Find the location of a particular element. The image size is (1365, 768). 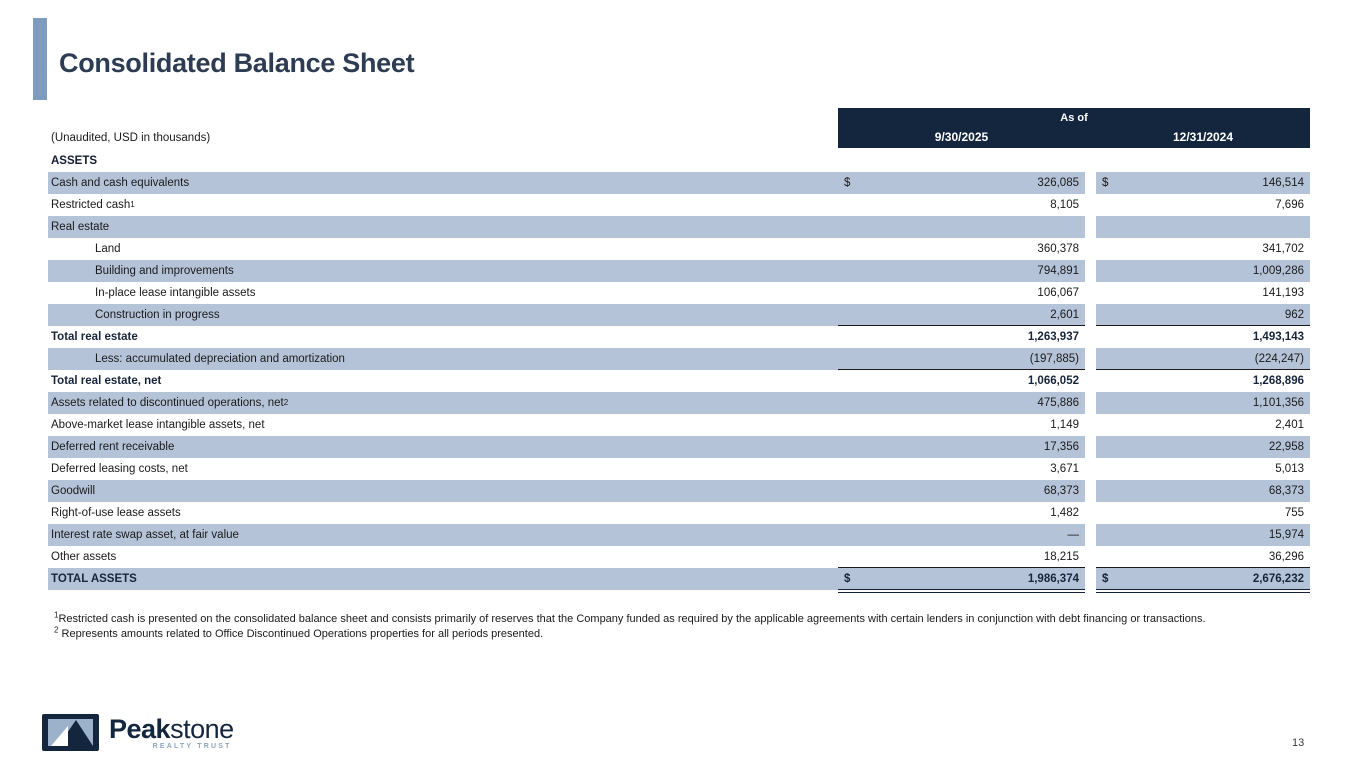

value-current-period: 475,886 is located at coordinates (961, 403).